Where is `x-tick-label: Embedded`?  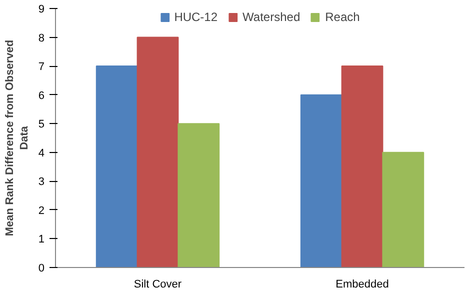
x-tick-label: Embedded is located at coordinates (362, 284).